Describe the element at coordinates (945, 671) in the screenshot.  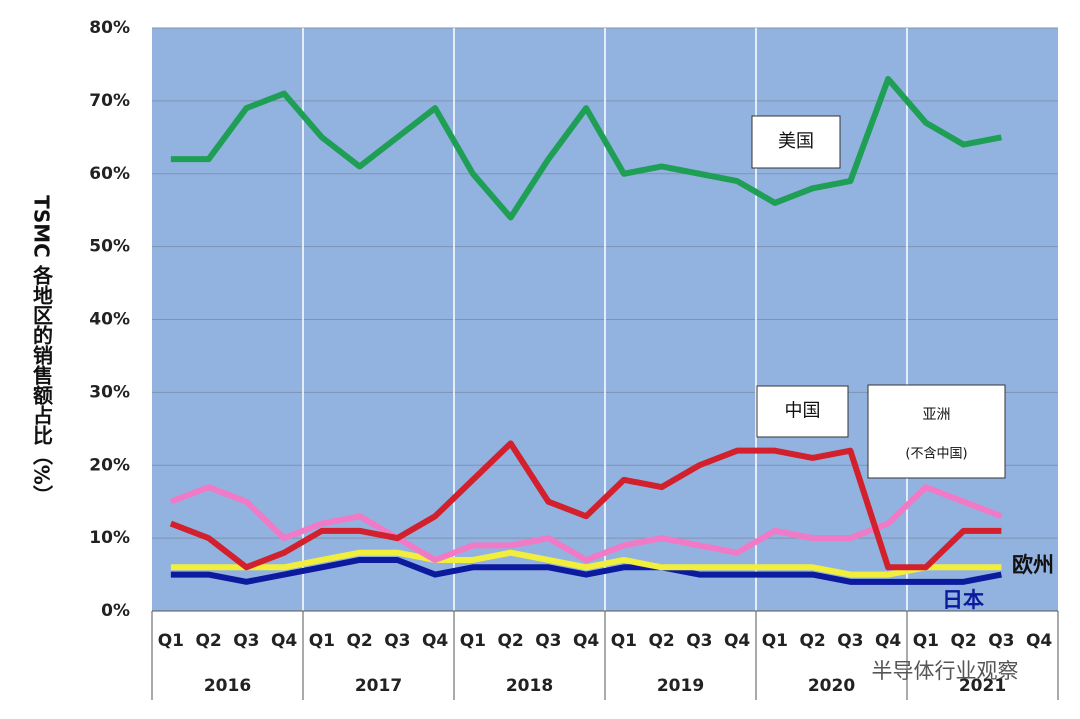
I see `watermark: 半导体行业观察` at that location.